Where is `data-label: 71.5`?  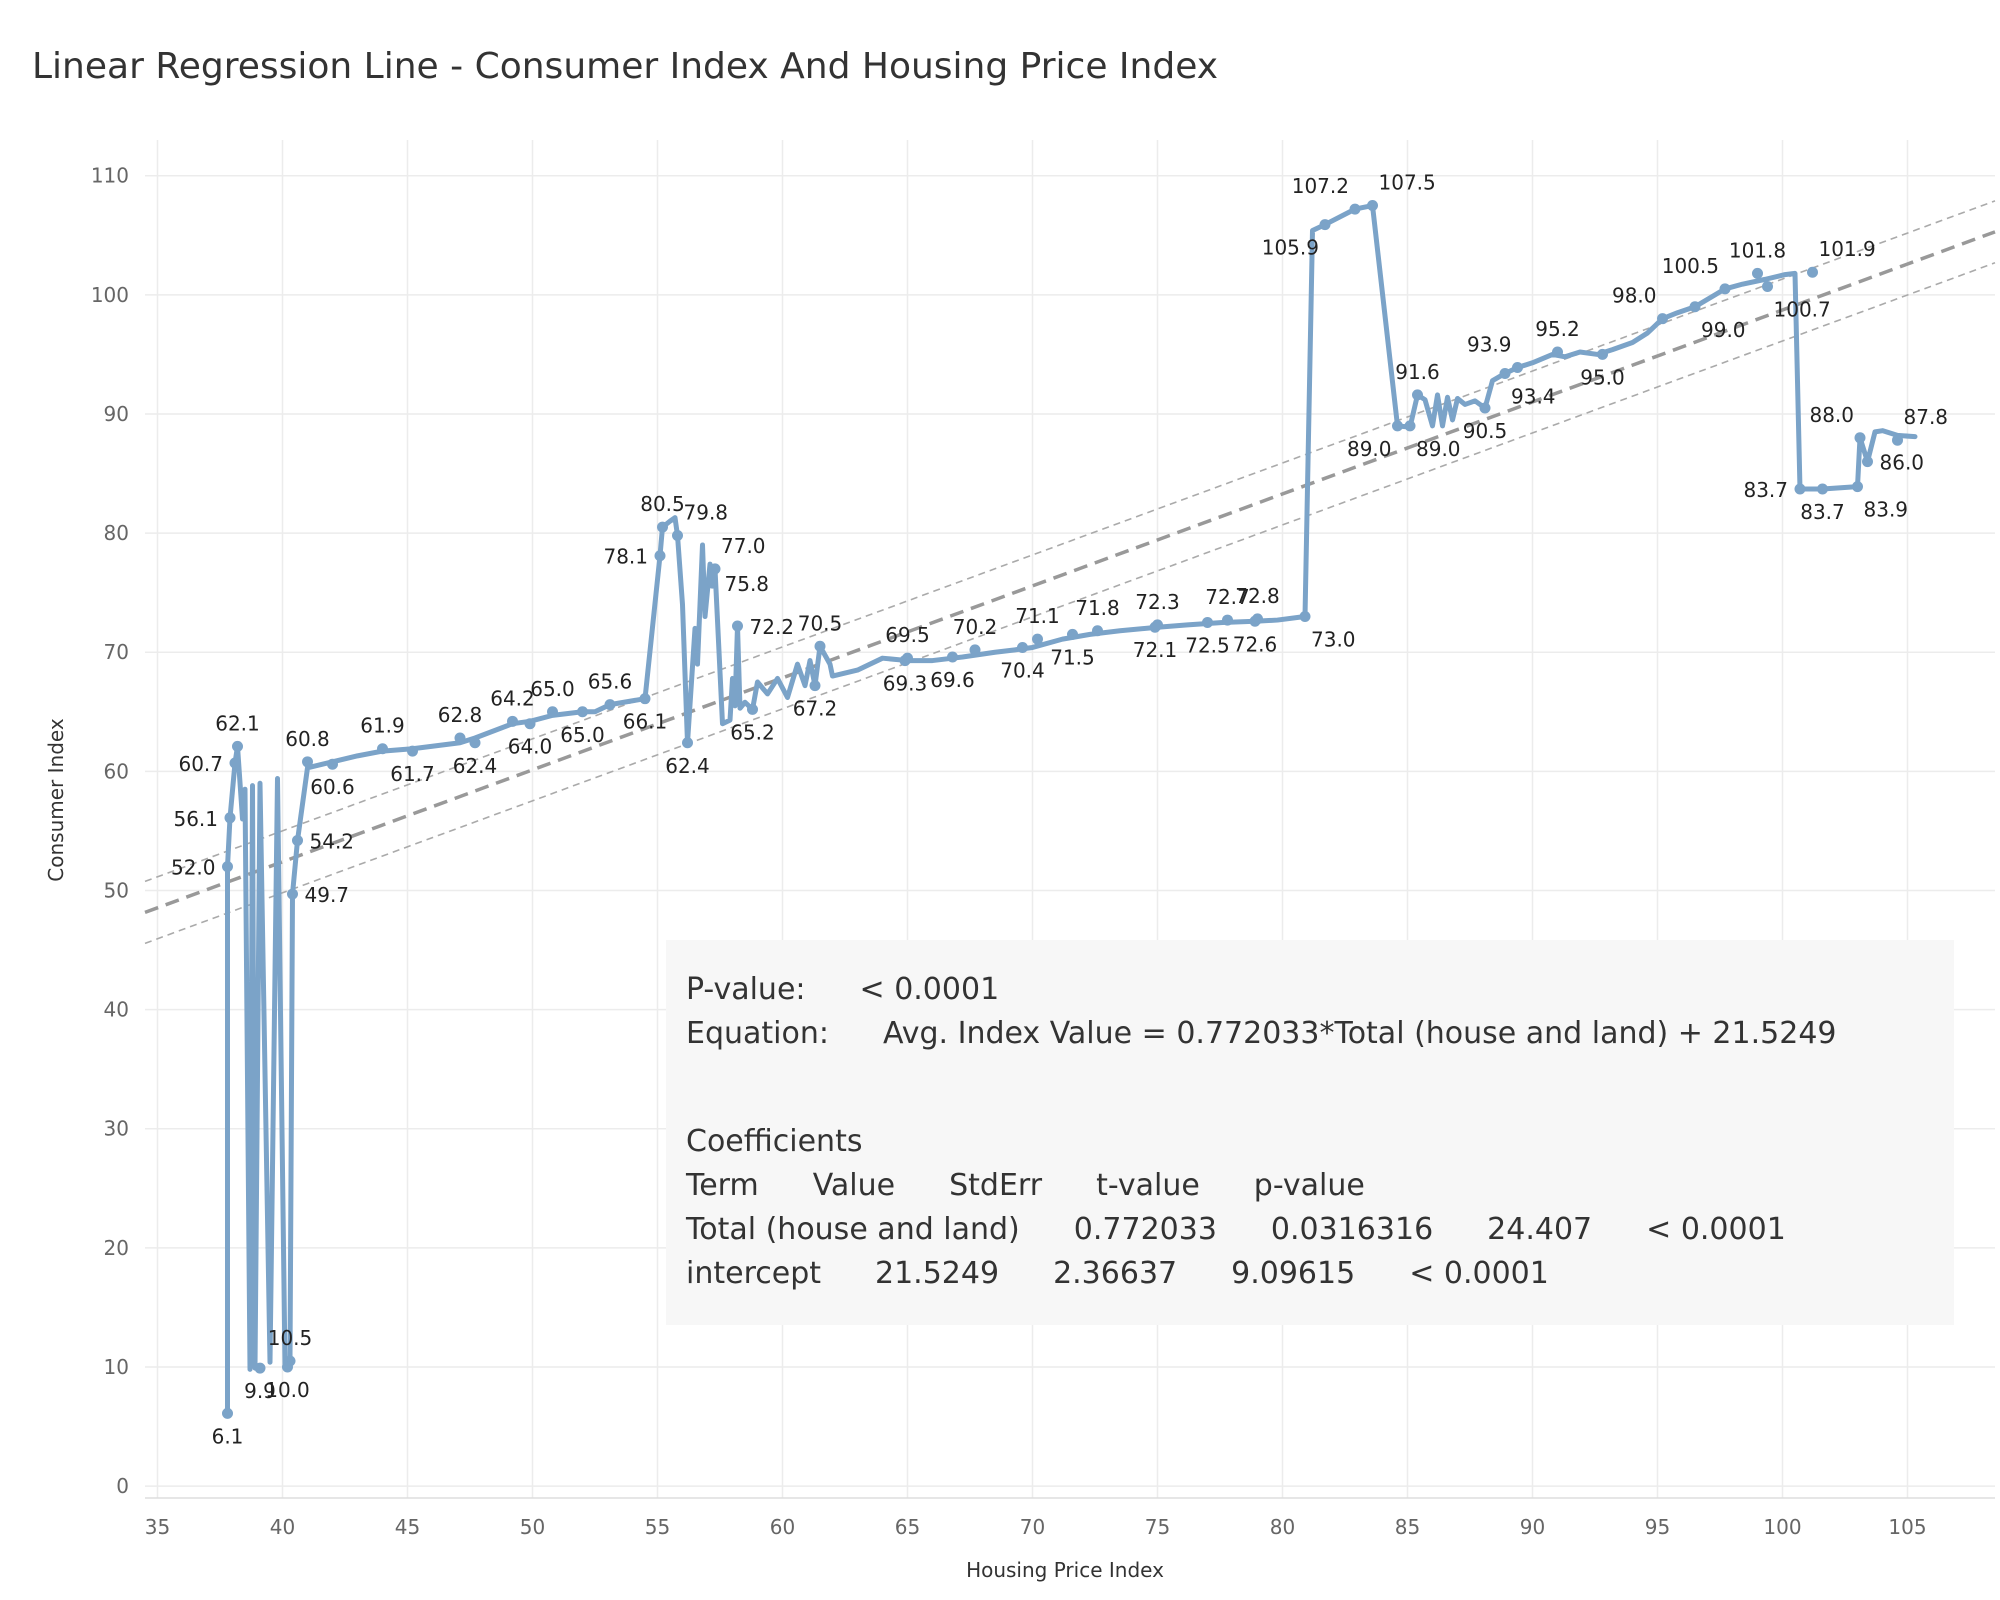 data-label: 71.5 is located at coordinates (1072, 657).